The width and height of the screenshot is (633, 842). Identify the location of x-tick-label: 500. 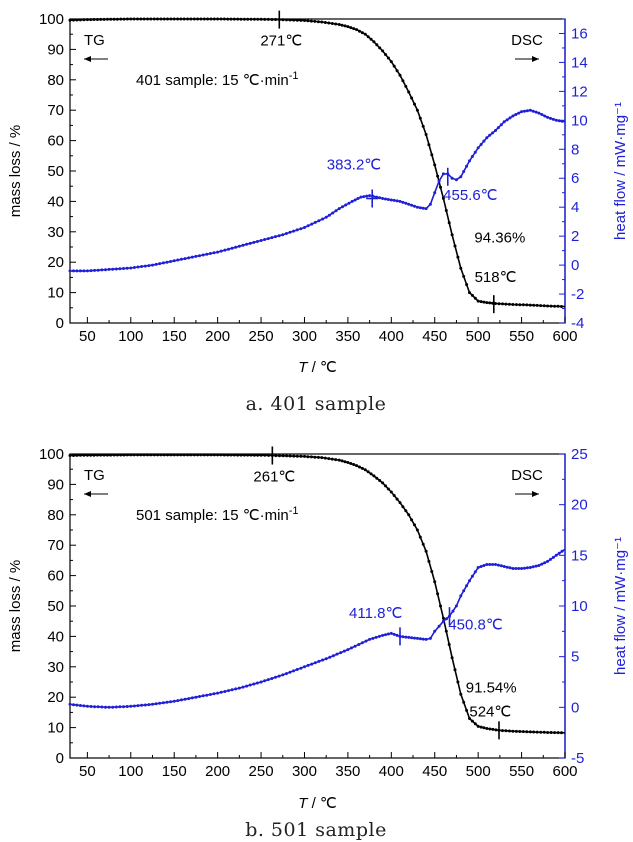
(478, 336).